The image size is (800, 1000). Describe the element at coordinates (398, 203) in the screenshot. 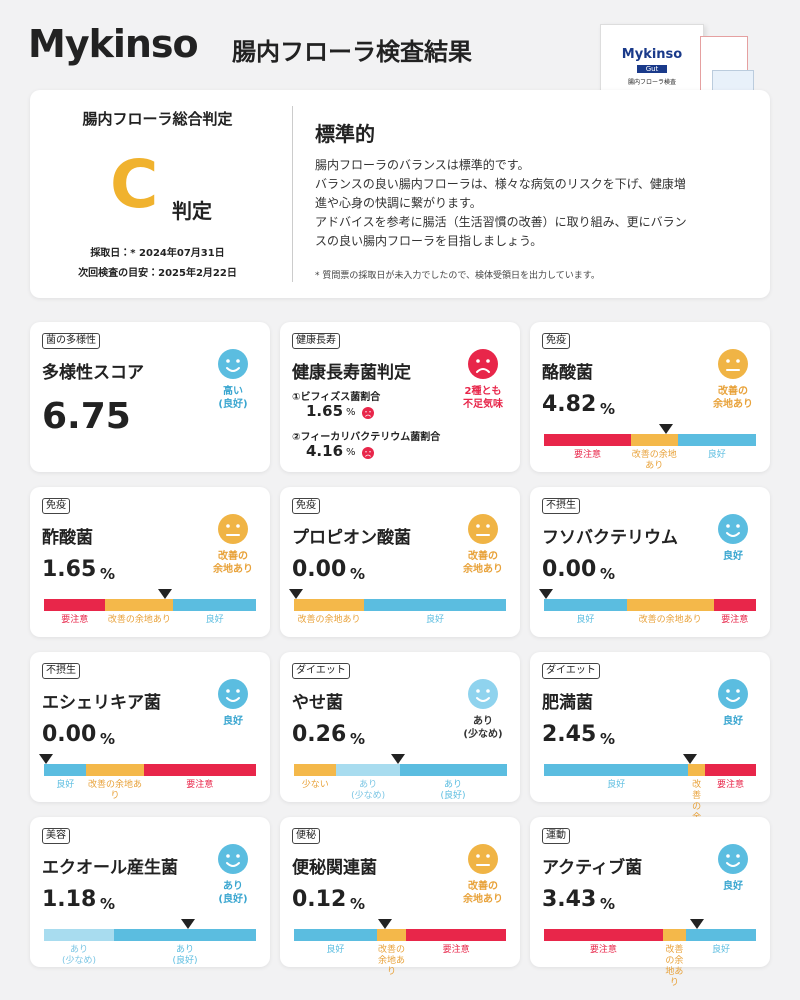

I see `description-line: 進や心身の快調に繋がります。` at that location.